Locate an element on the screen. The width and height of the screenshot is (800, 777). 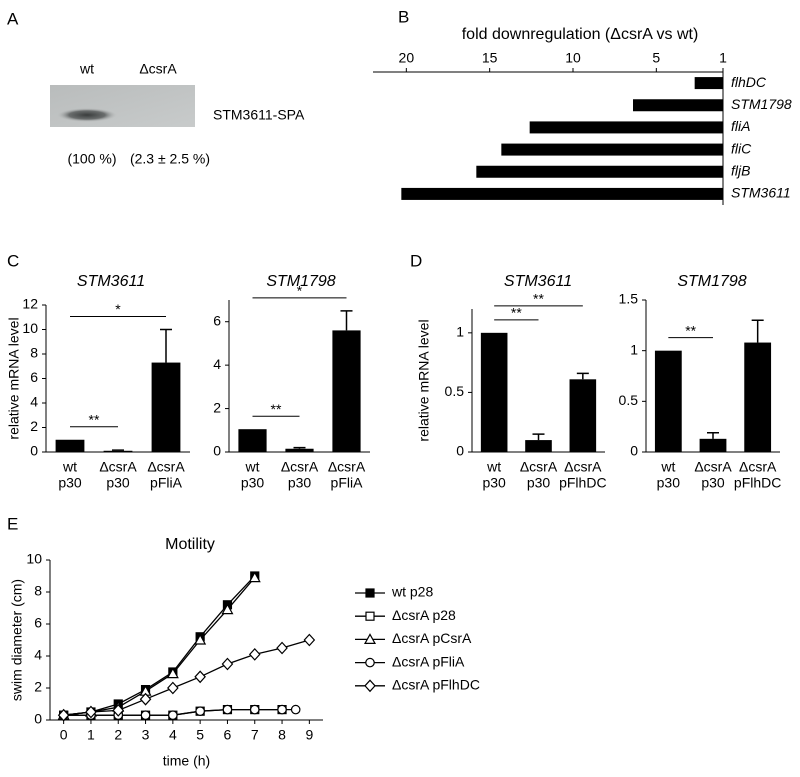
legend-label: ΔcsrA pFlhDC is located at coordinates (436, 685).